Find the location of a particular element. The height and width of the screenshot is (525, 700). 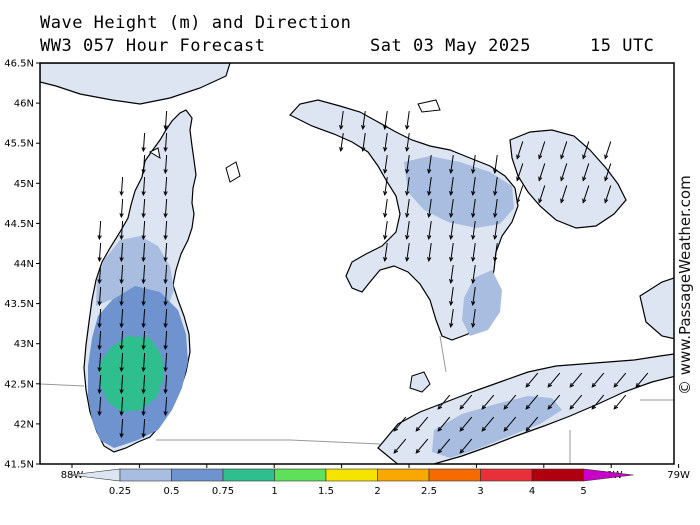

colorbar-label: 2.5 is located at coordinates (429, 491).